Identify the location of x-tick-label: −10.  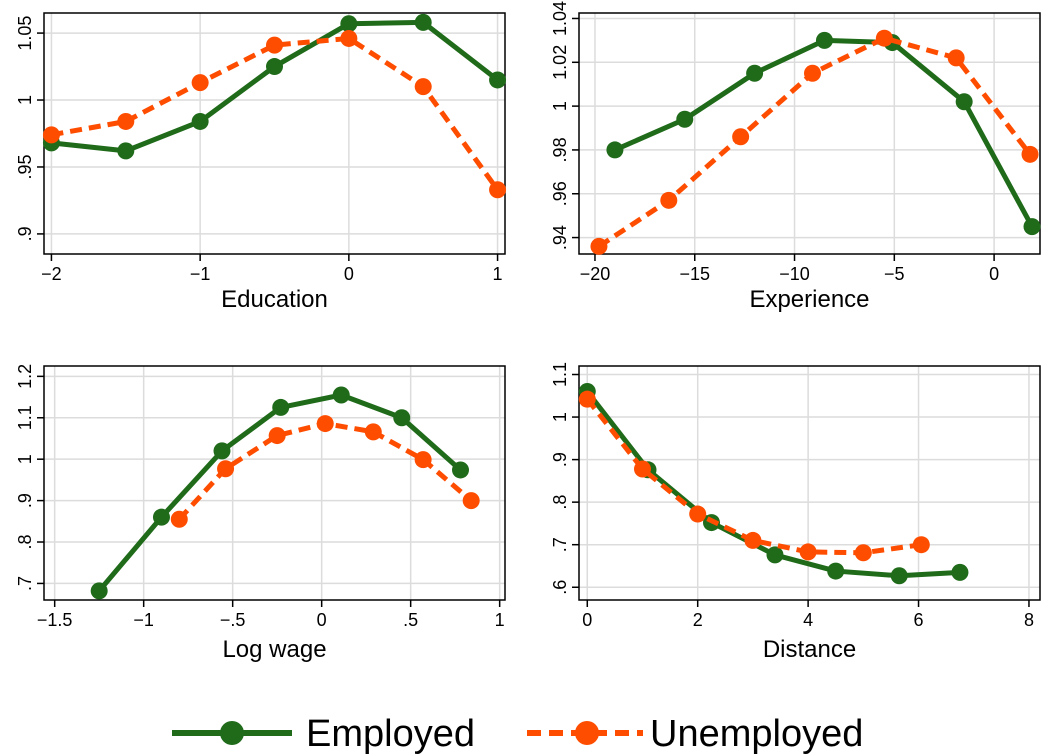
(794, 274).